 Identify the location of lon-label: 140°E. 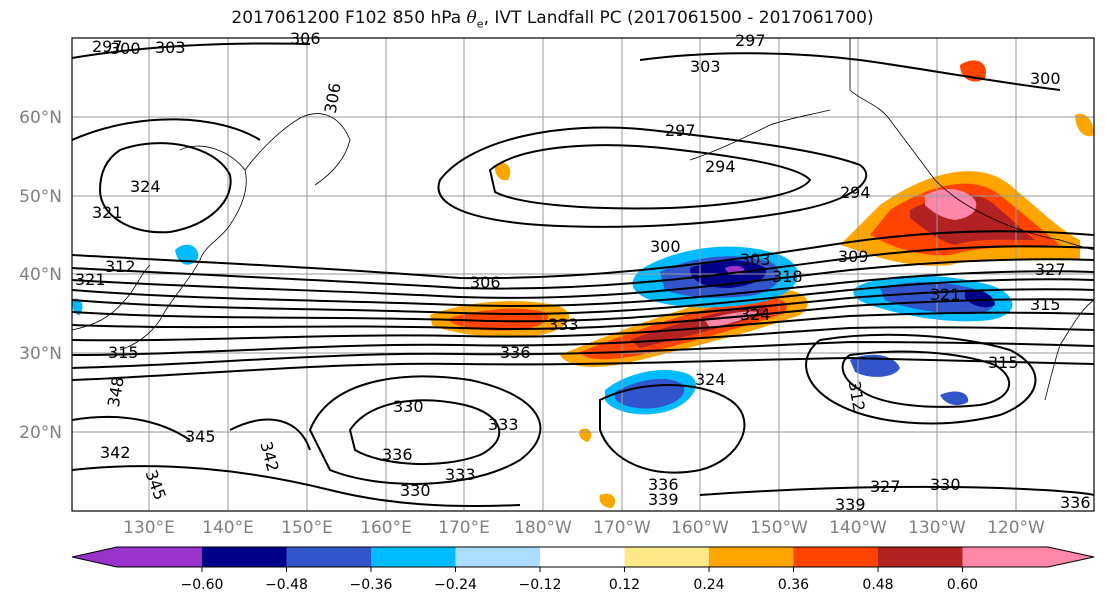
(228, 528).